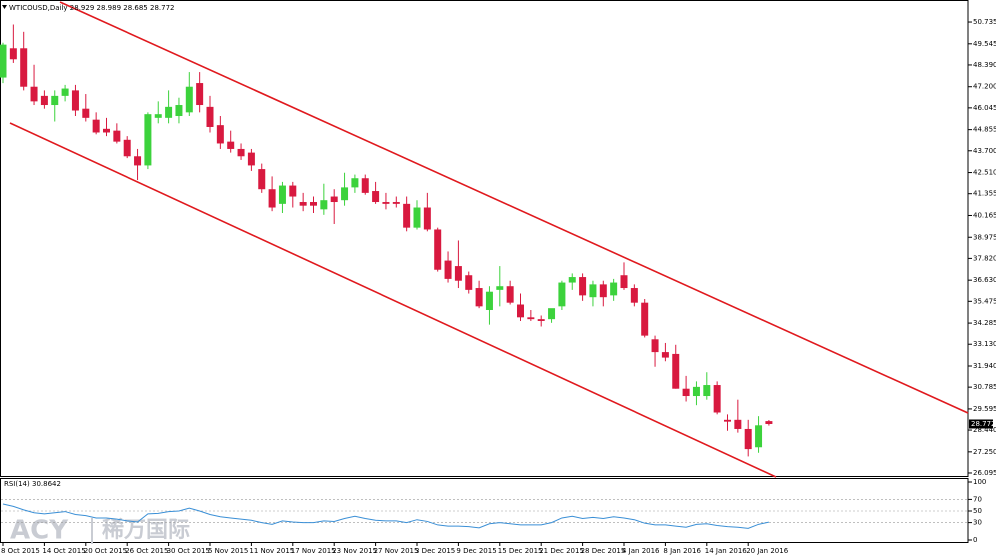 The height and width of the screenshot is (558, 996). Describe the element at coordinates (146, 551) in the screenshot. I see `x-tick-label: 26 Oct 2015` at that location.